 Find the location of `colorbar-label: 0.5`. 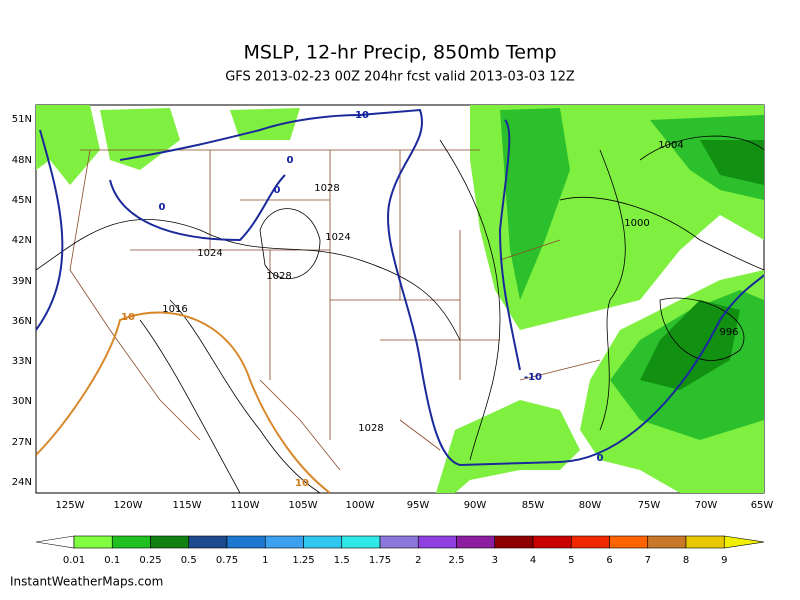

colorbar-label: 0.5 is located at coordinates (189, 560).